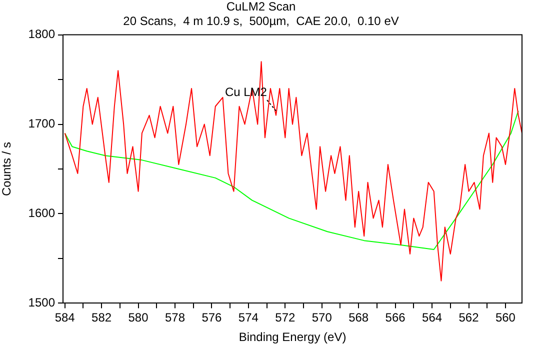  Describe the element at coordinates (42, 303) in the screenshot. I see `y-tick-label: 1500` at that location.